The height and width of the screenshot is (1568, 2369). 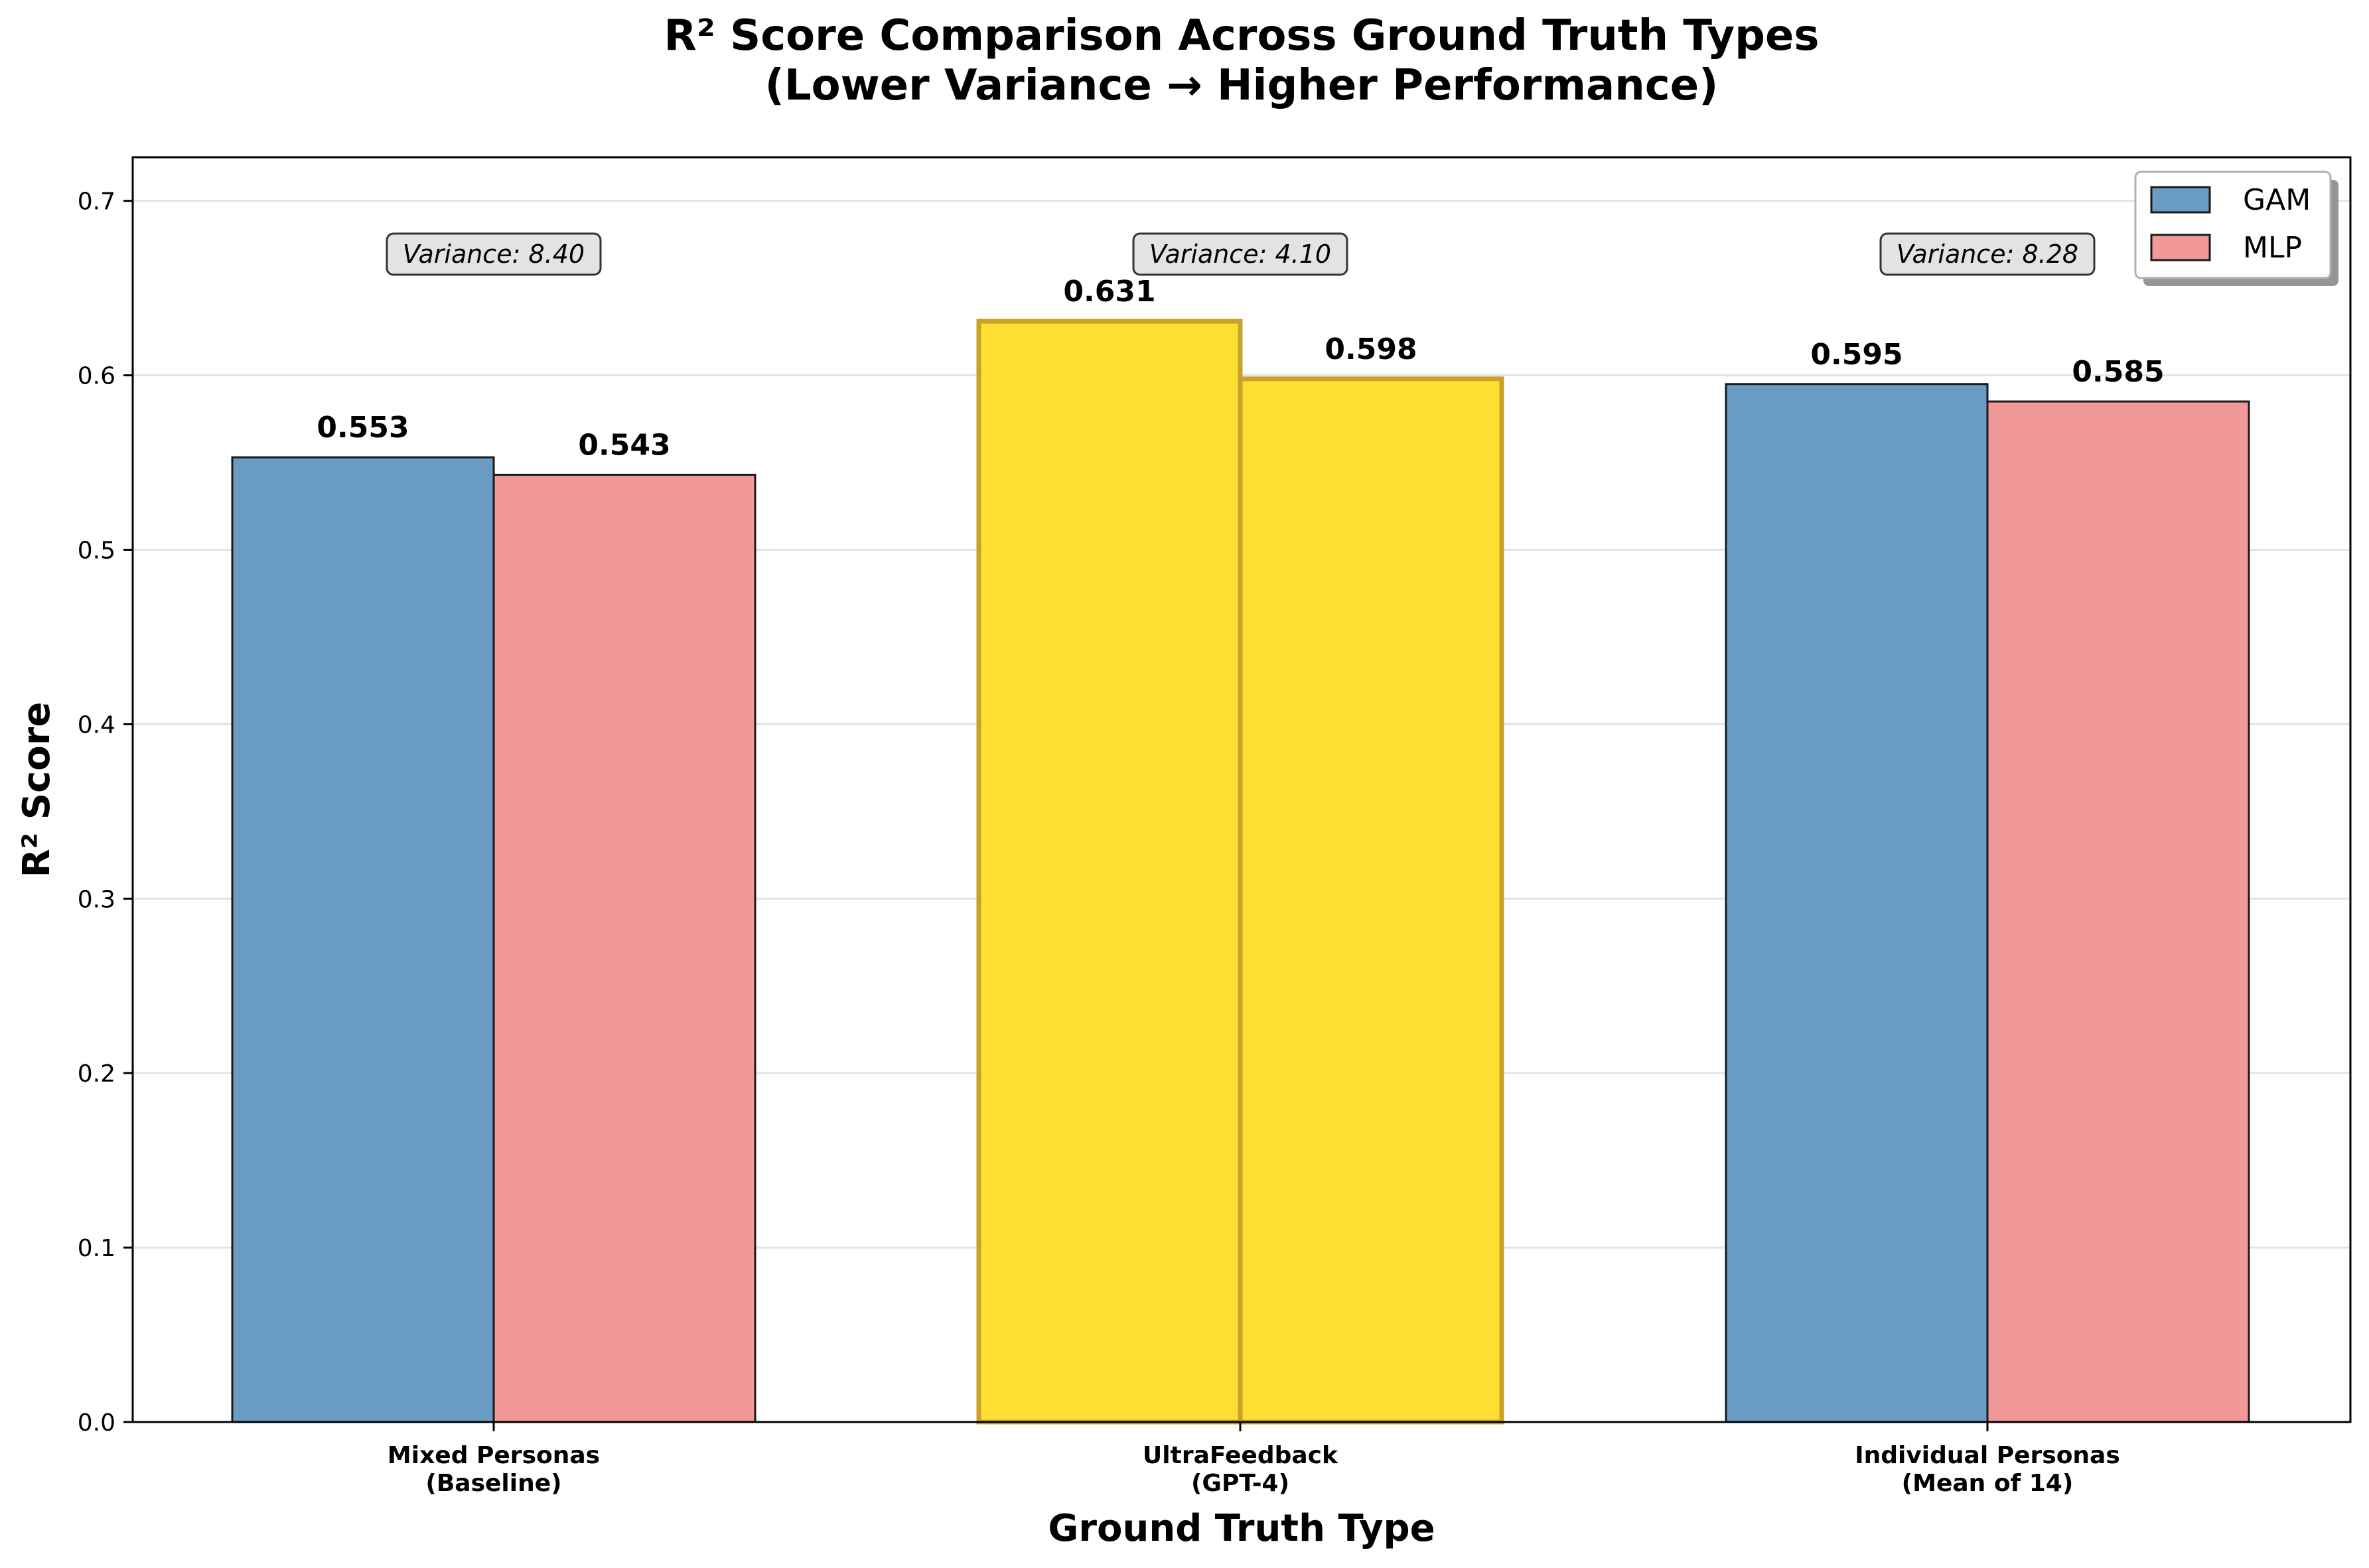 What do you see at coordinates (2118, 372) in the screenshot?
I see `bar-value-label: 0.585` at bounding box center [2118, 372].